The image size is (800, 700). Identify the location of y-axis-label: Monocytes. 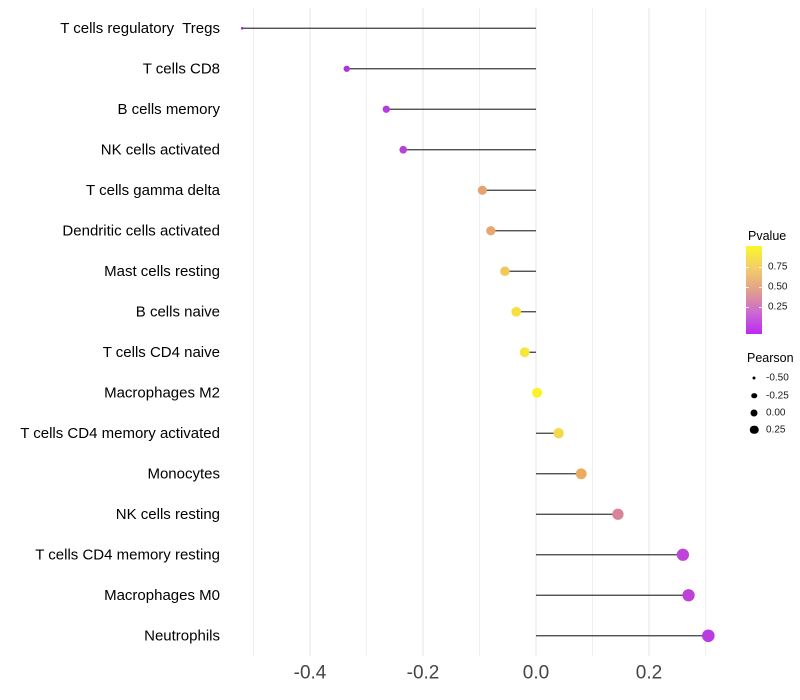
(183, 473).